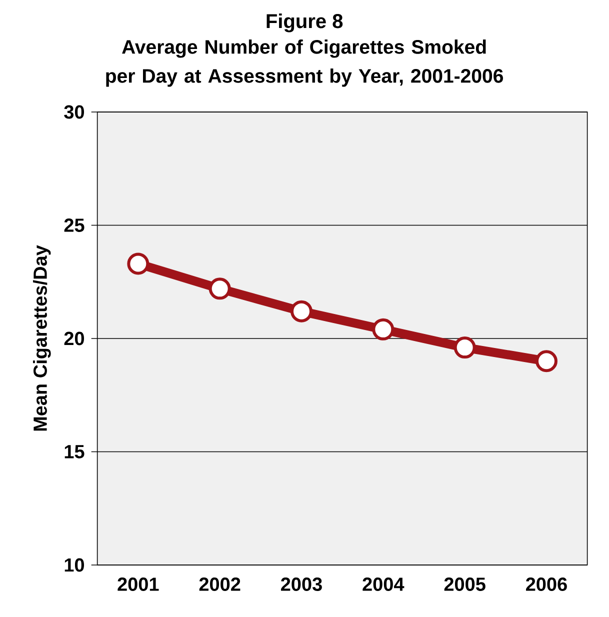 The height and width of the screenshot is (617, 609). What do you see at coordinates (138, 584) in the screenshot?
I see `x-tick-label: 2001` at bounding box center [138, 584].